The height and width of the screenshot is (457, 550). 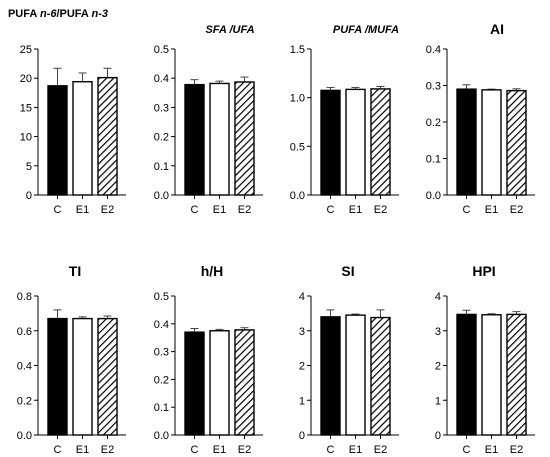 I want to click on panel-title: HPI, so click(x=483, y=271).